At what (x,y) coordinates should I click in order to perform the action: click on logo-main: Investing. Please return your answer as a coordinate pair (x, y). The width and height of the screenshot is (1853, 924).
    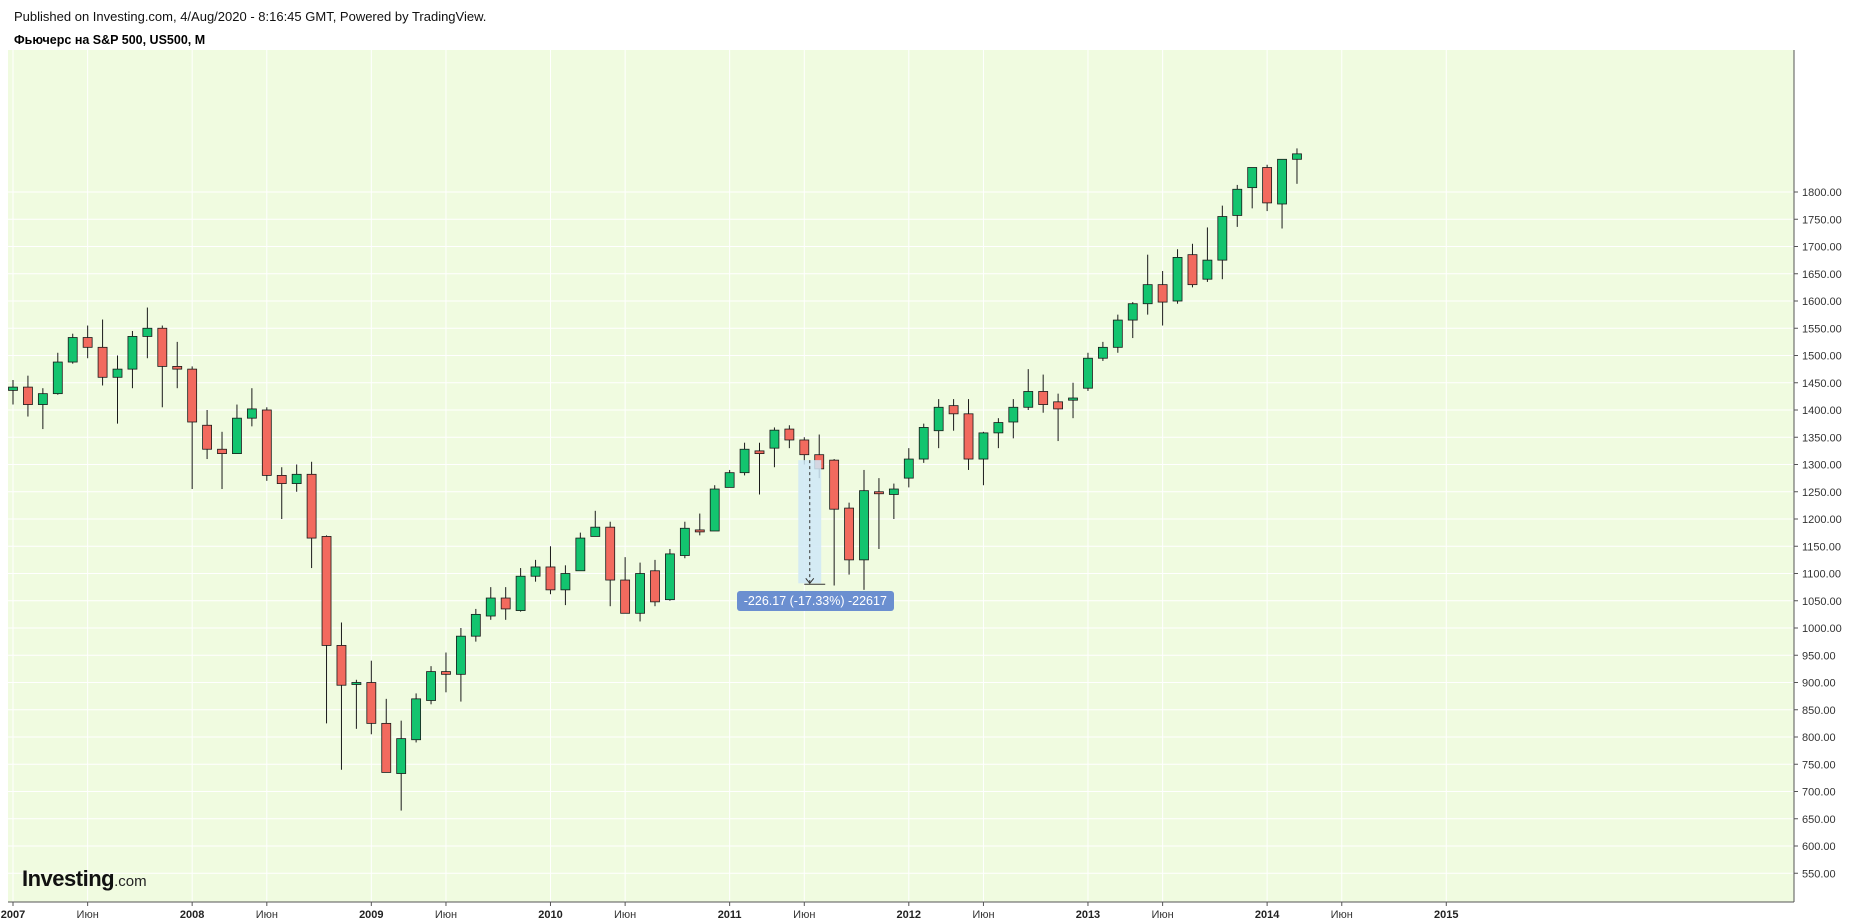
    Looking at the image, I should click on (68, 878).